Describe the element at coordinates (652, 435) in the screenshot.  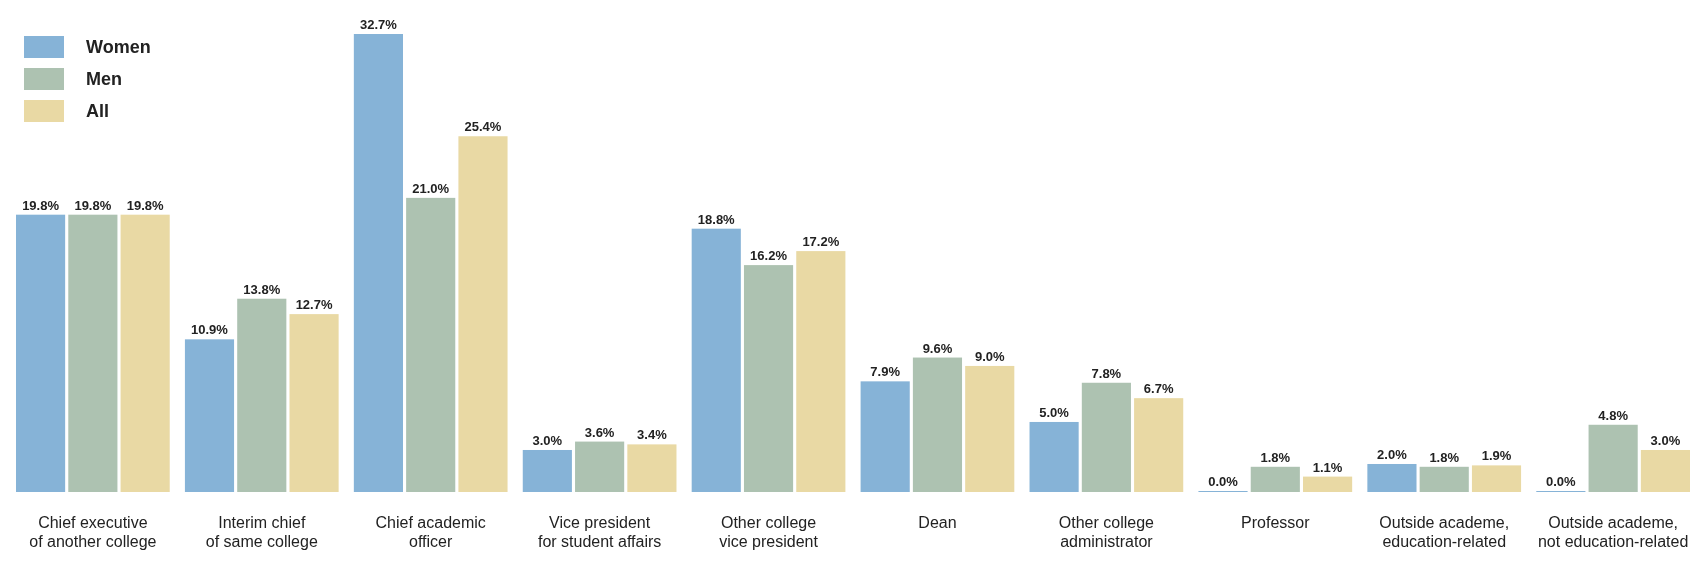
I see `data-label: 3.4%` at that location.